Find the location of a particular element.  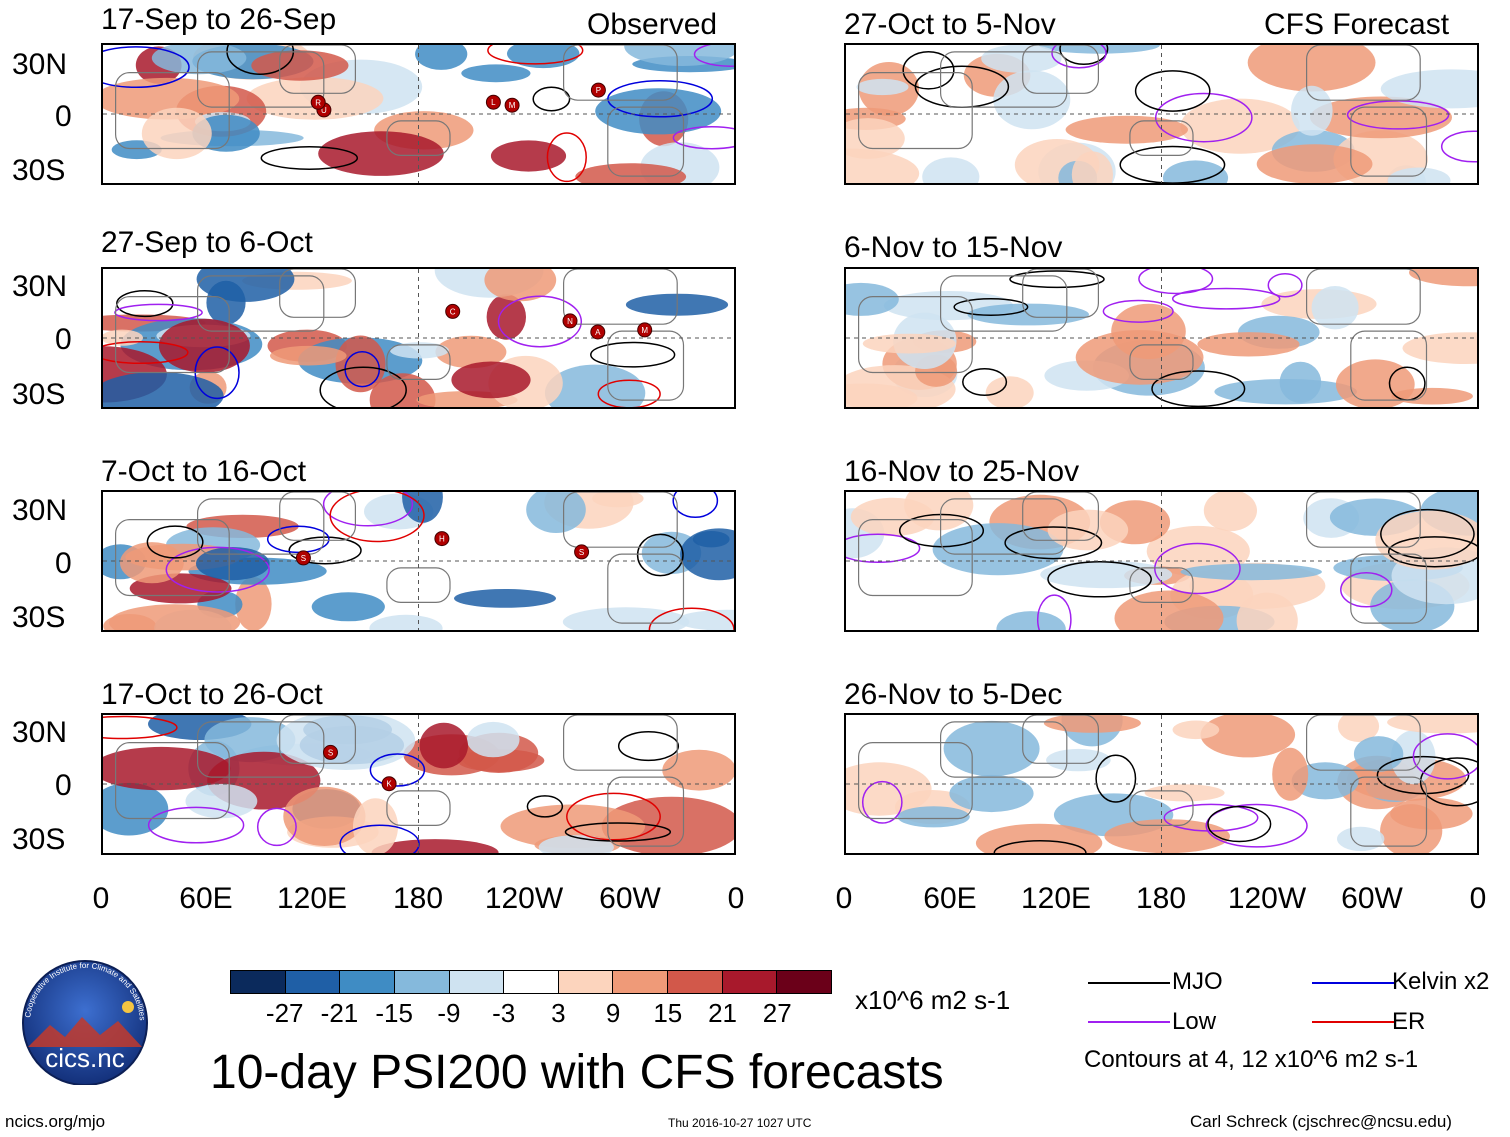

svg-text: C is located at coordinates (453, 311).